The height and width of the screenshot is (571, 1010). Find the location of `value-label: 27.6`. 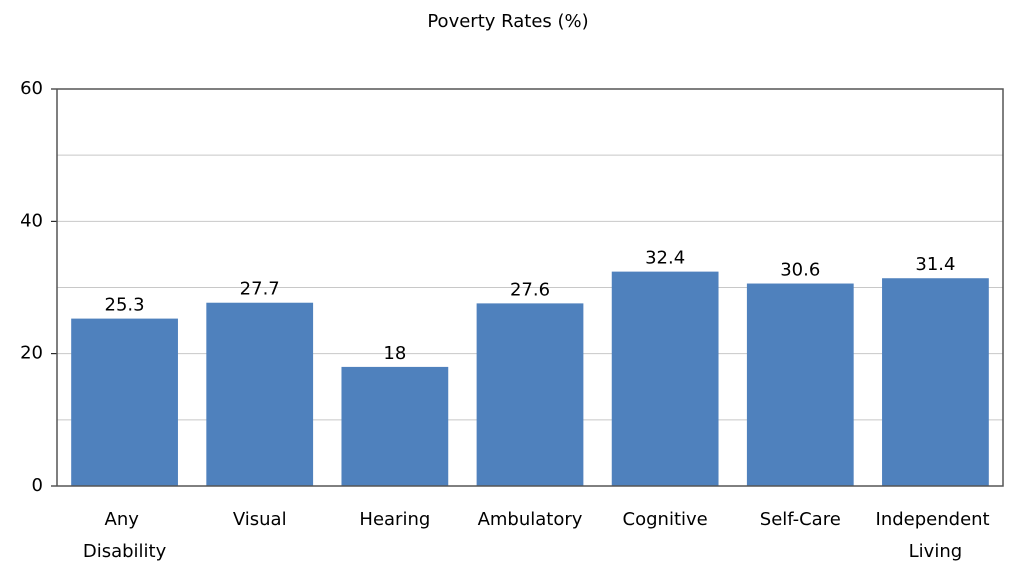

value-label: 27.6 is located at coordinates (530, 289).